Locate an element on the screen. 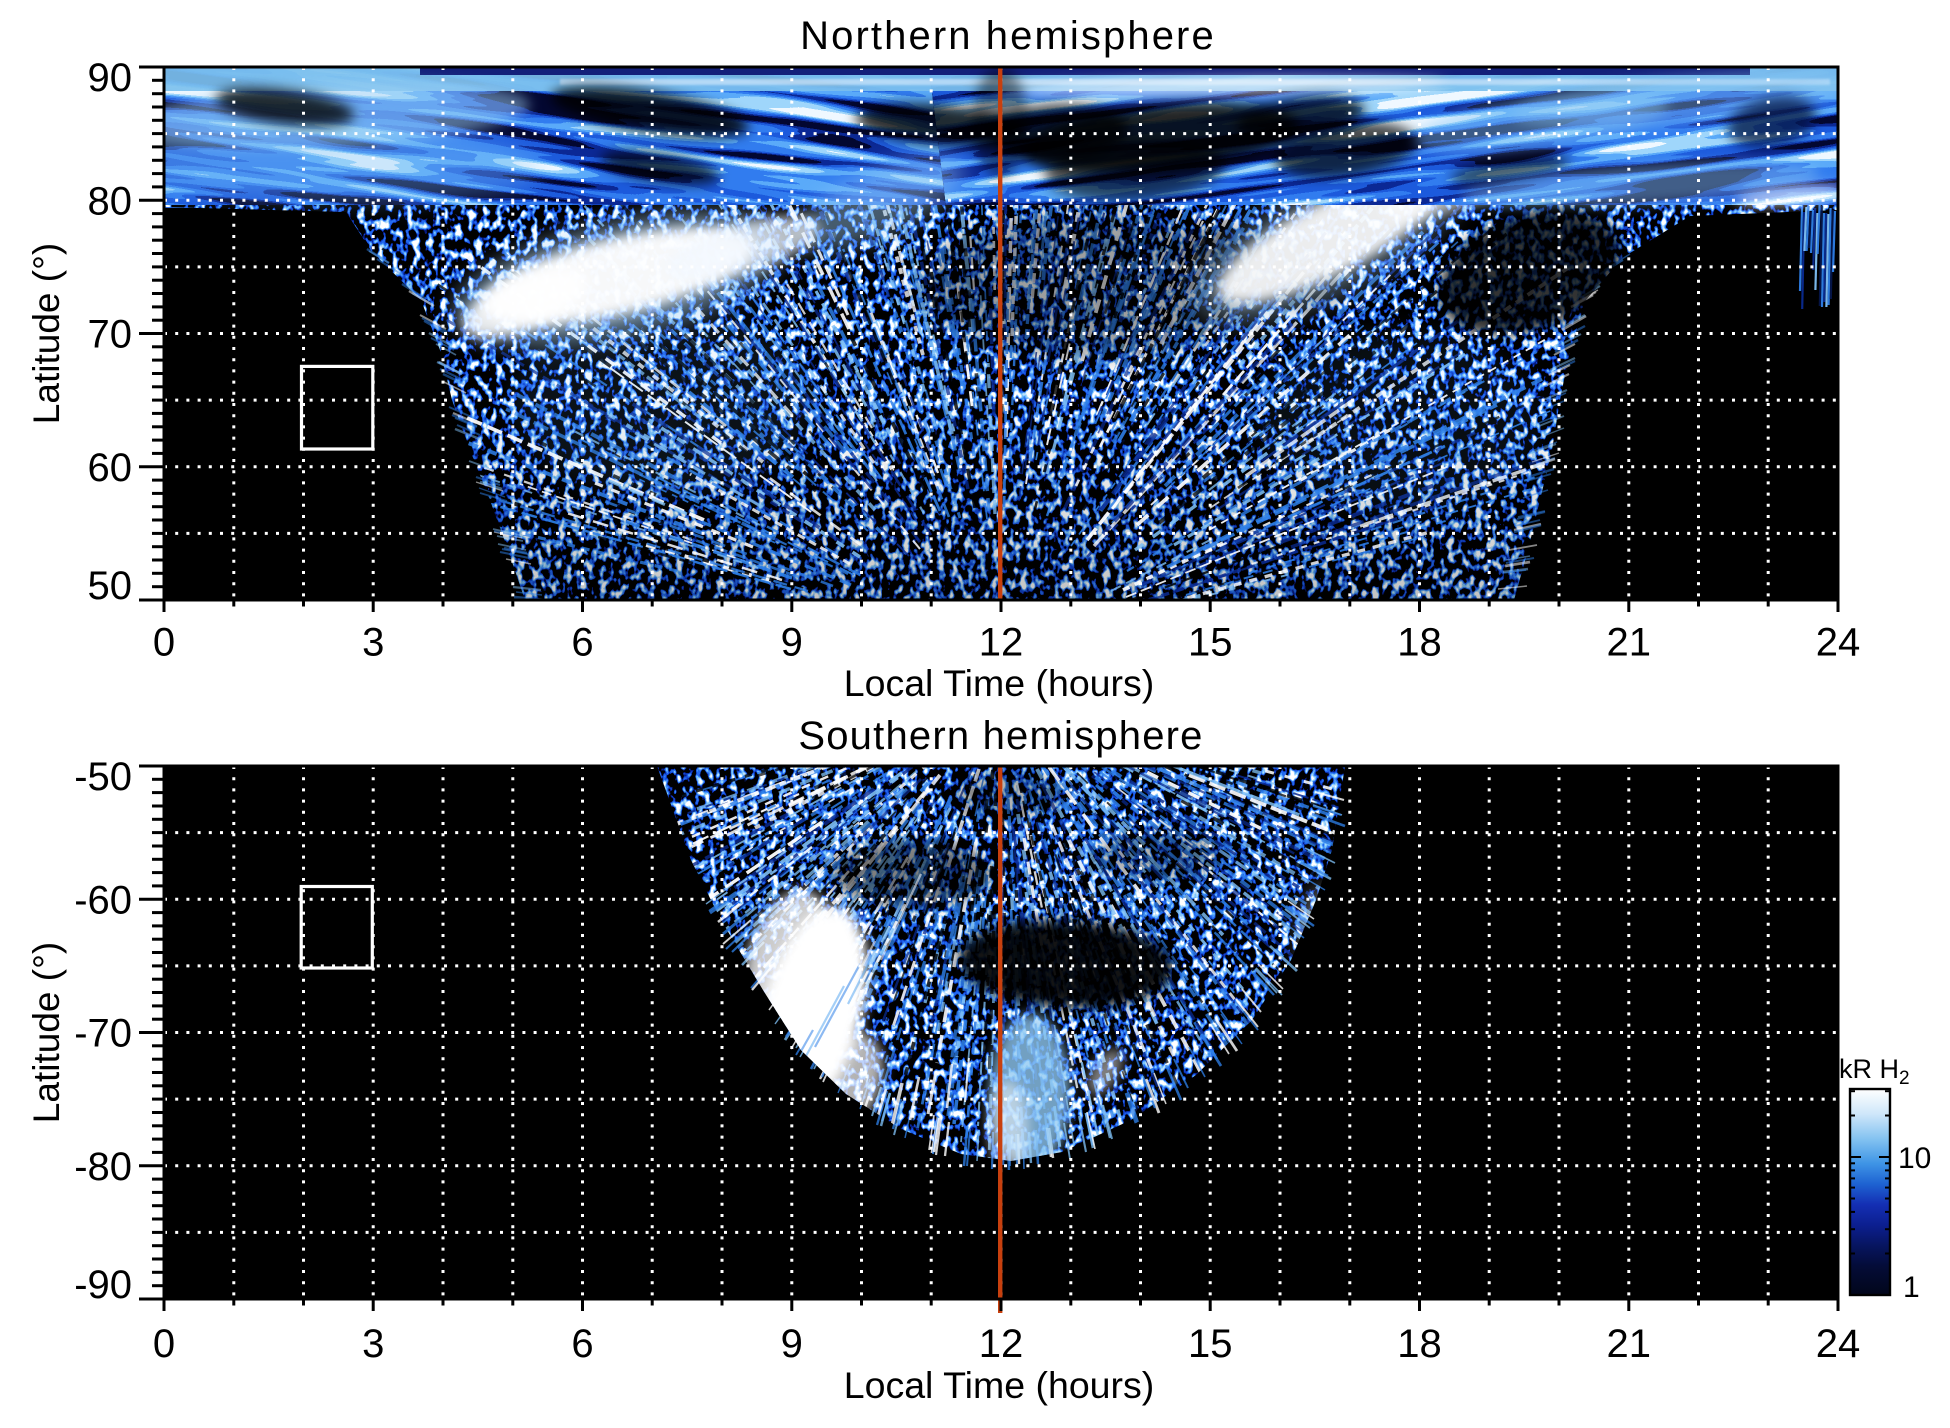 The image size is (1950, 1428). svg-text: -70 is located at coordinates (103, 1034).